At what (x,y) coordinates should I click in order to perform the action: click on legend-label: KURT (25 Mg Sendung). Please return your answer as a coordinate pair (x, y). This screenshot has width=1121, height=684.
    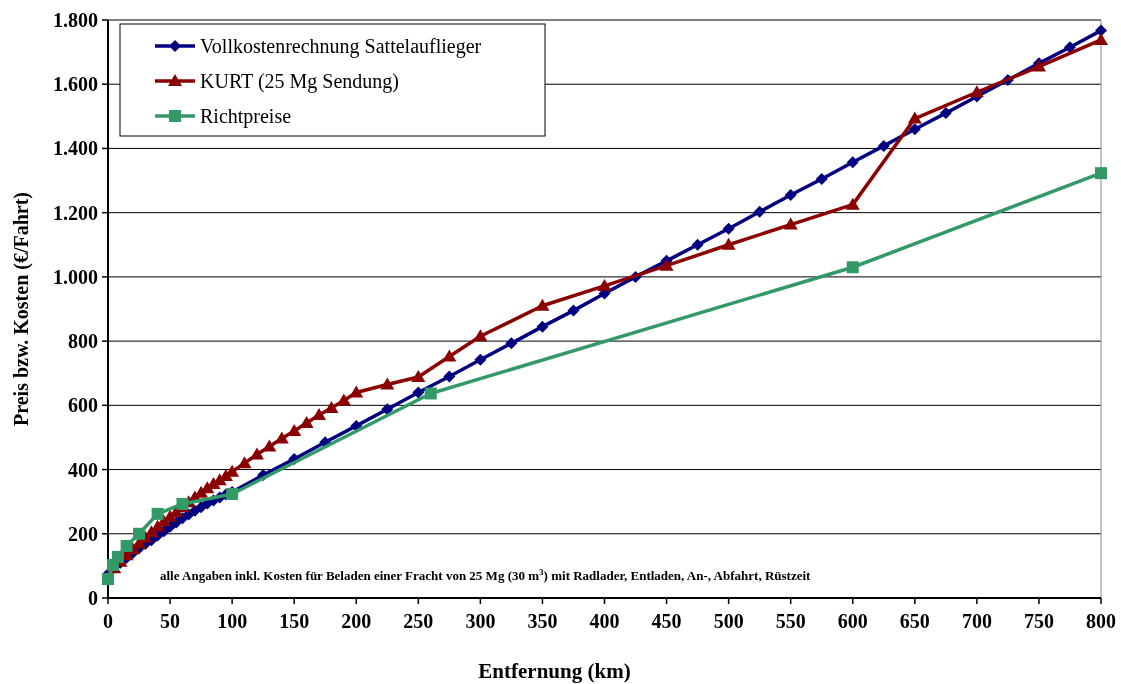
    Looking at the image, I should click on (299, 81).